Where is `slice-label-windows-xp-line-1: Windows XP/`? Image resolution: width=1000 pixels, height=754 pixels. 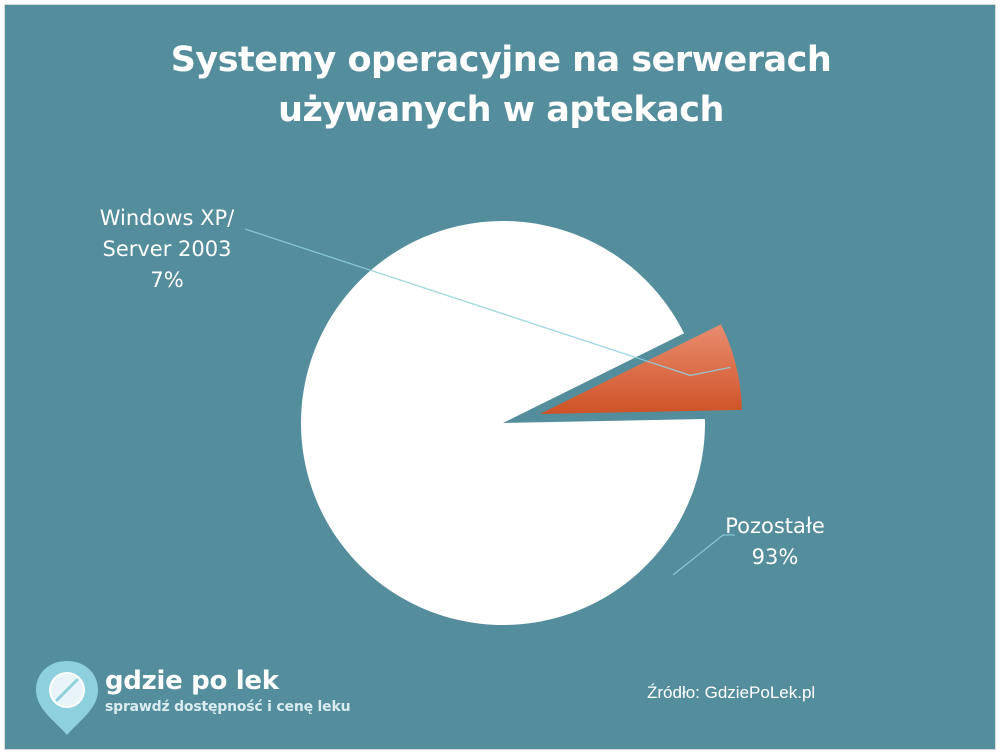
slice-label-windows-xp-line-1: Windows XP/ is located at coordinates (167, 218).